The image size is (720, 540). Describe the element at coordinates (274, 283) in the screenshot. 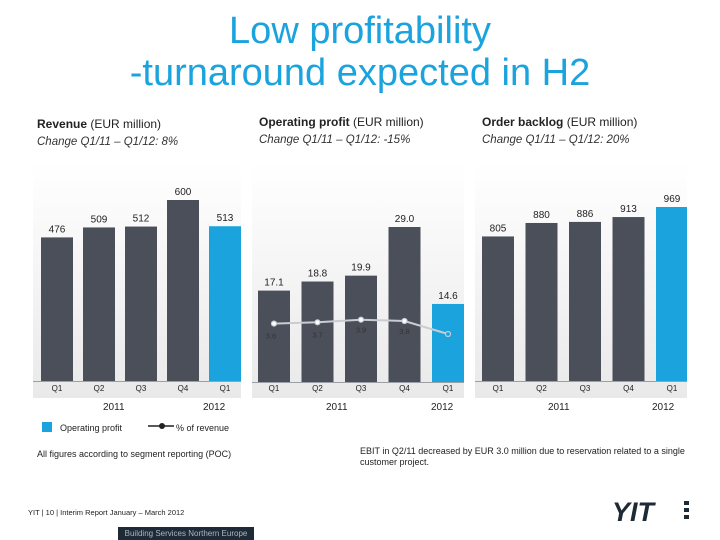

I see `bar-value-label: 17.1` at that location.